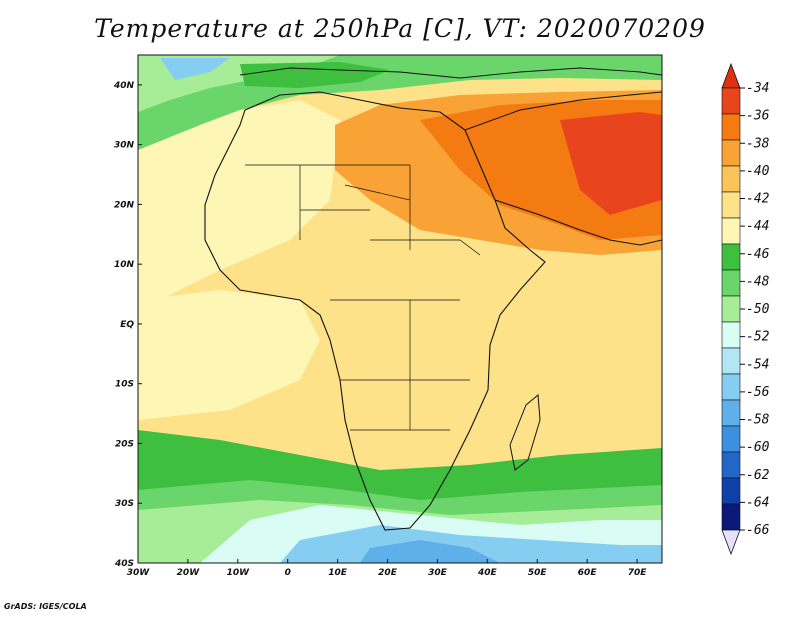 Image resolution: width=800 pixels, height=618 pixels. I want to click on field-hottest-core, so click(611, 163).